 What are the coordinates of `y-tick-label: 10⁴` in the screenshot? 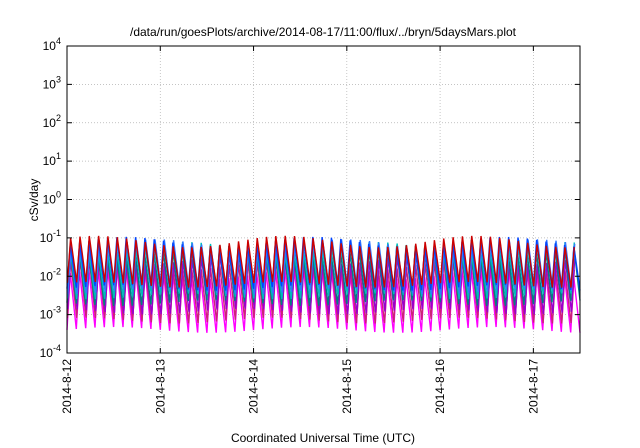 It's located at (52, 44).